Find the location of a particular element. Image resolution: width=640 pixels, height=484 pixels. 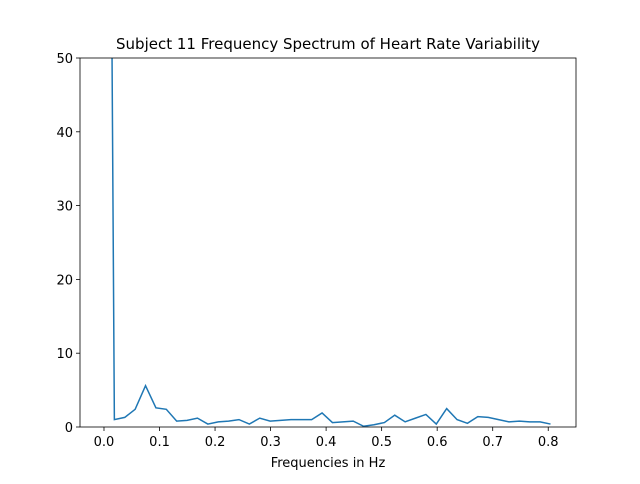

y-tick-label: 10 is located at coordinates (64, 354).